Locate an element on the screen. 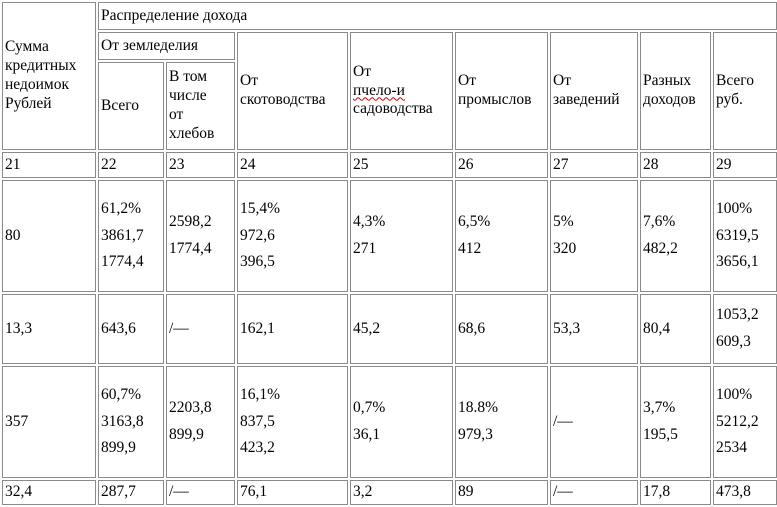 The image size is (777, 507). establishments-cell: 53,3 is located at coordinates (594, 329).